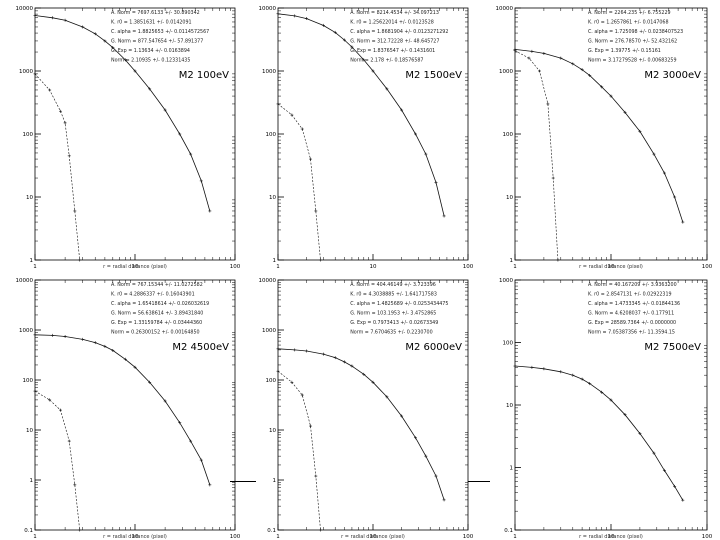  What do you see at coordinates (632, 285) in the screenshot?
I see `fit-parameter: A. Norm = 40.167209 +/- 3.9363200` at bounding box center [632, 285].